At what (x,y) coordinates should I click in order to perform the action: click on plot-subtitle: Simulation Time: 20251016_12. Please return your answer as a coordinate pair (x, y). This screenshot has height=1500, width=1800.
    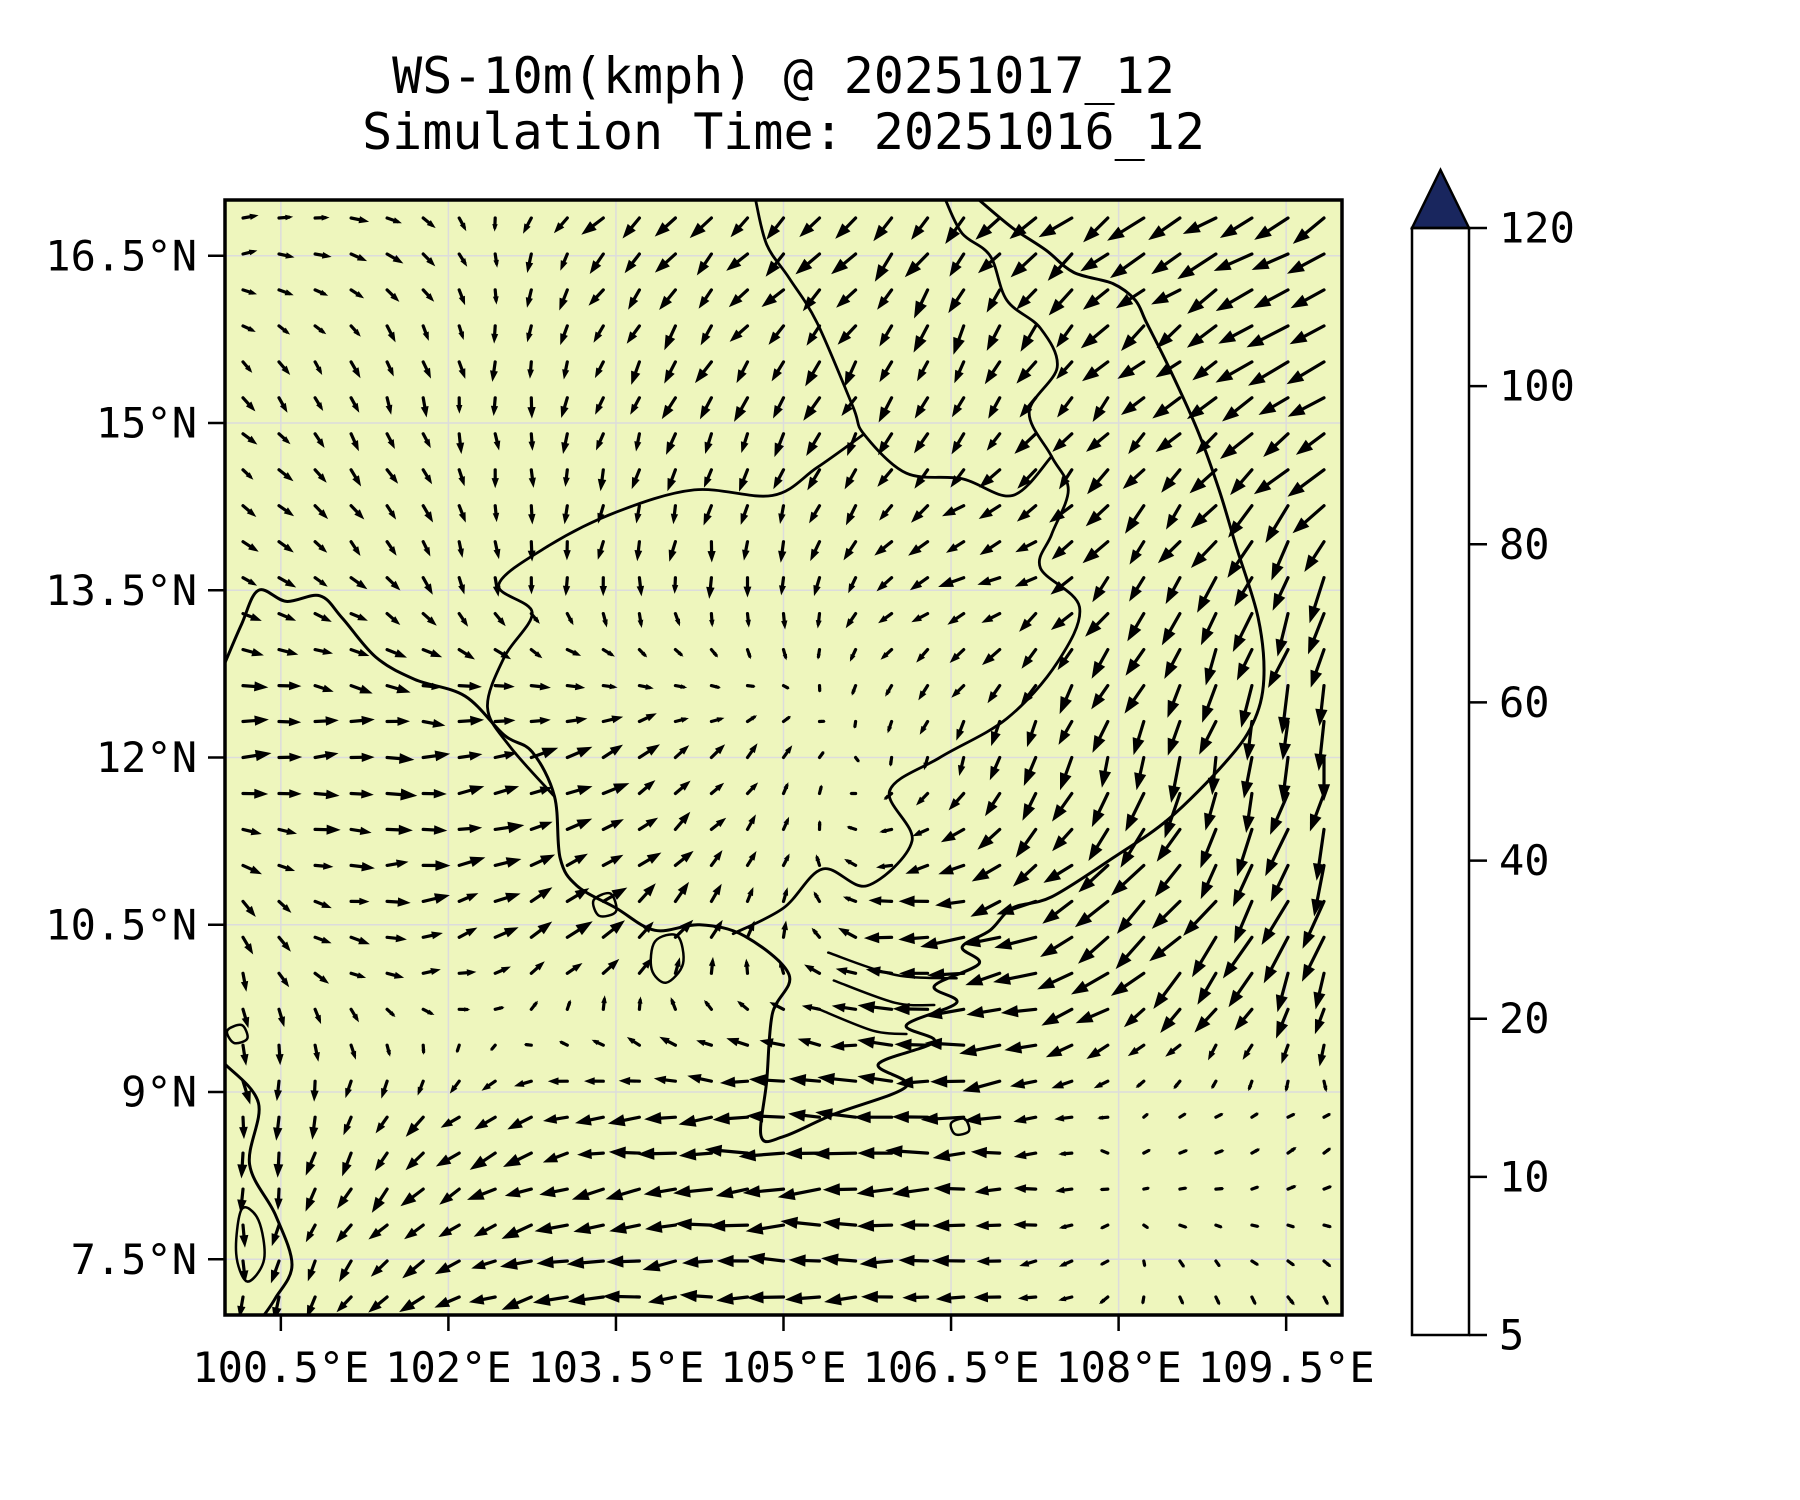
    Looking at the image, I should click on (783, 132).